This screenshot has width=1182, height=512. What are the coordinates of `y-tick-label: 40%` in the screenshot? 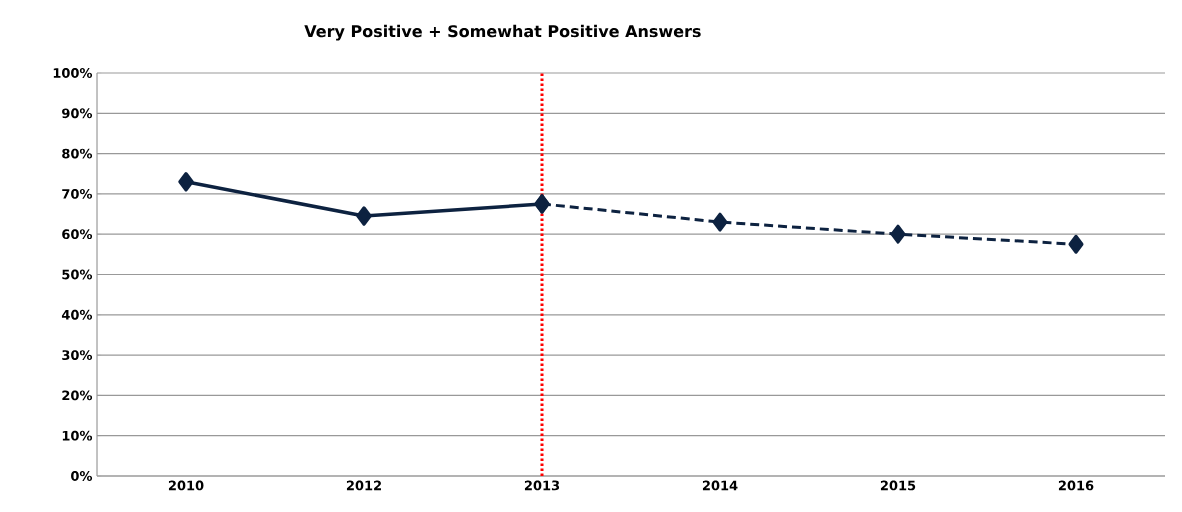 It's located at (77, 314).